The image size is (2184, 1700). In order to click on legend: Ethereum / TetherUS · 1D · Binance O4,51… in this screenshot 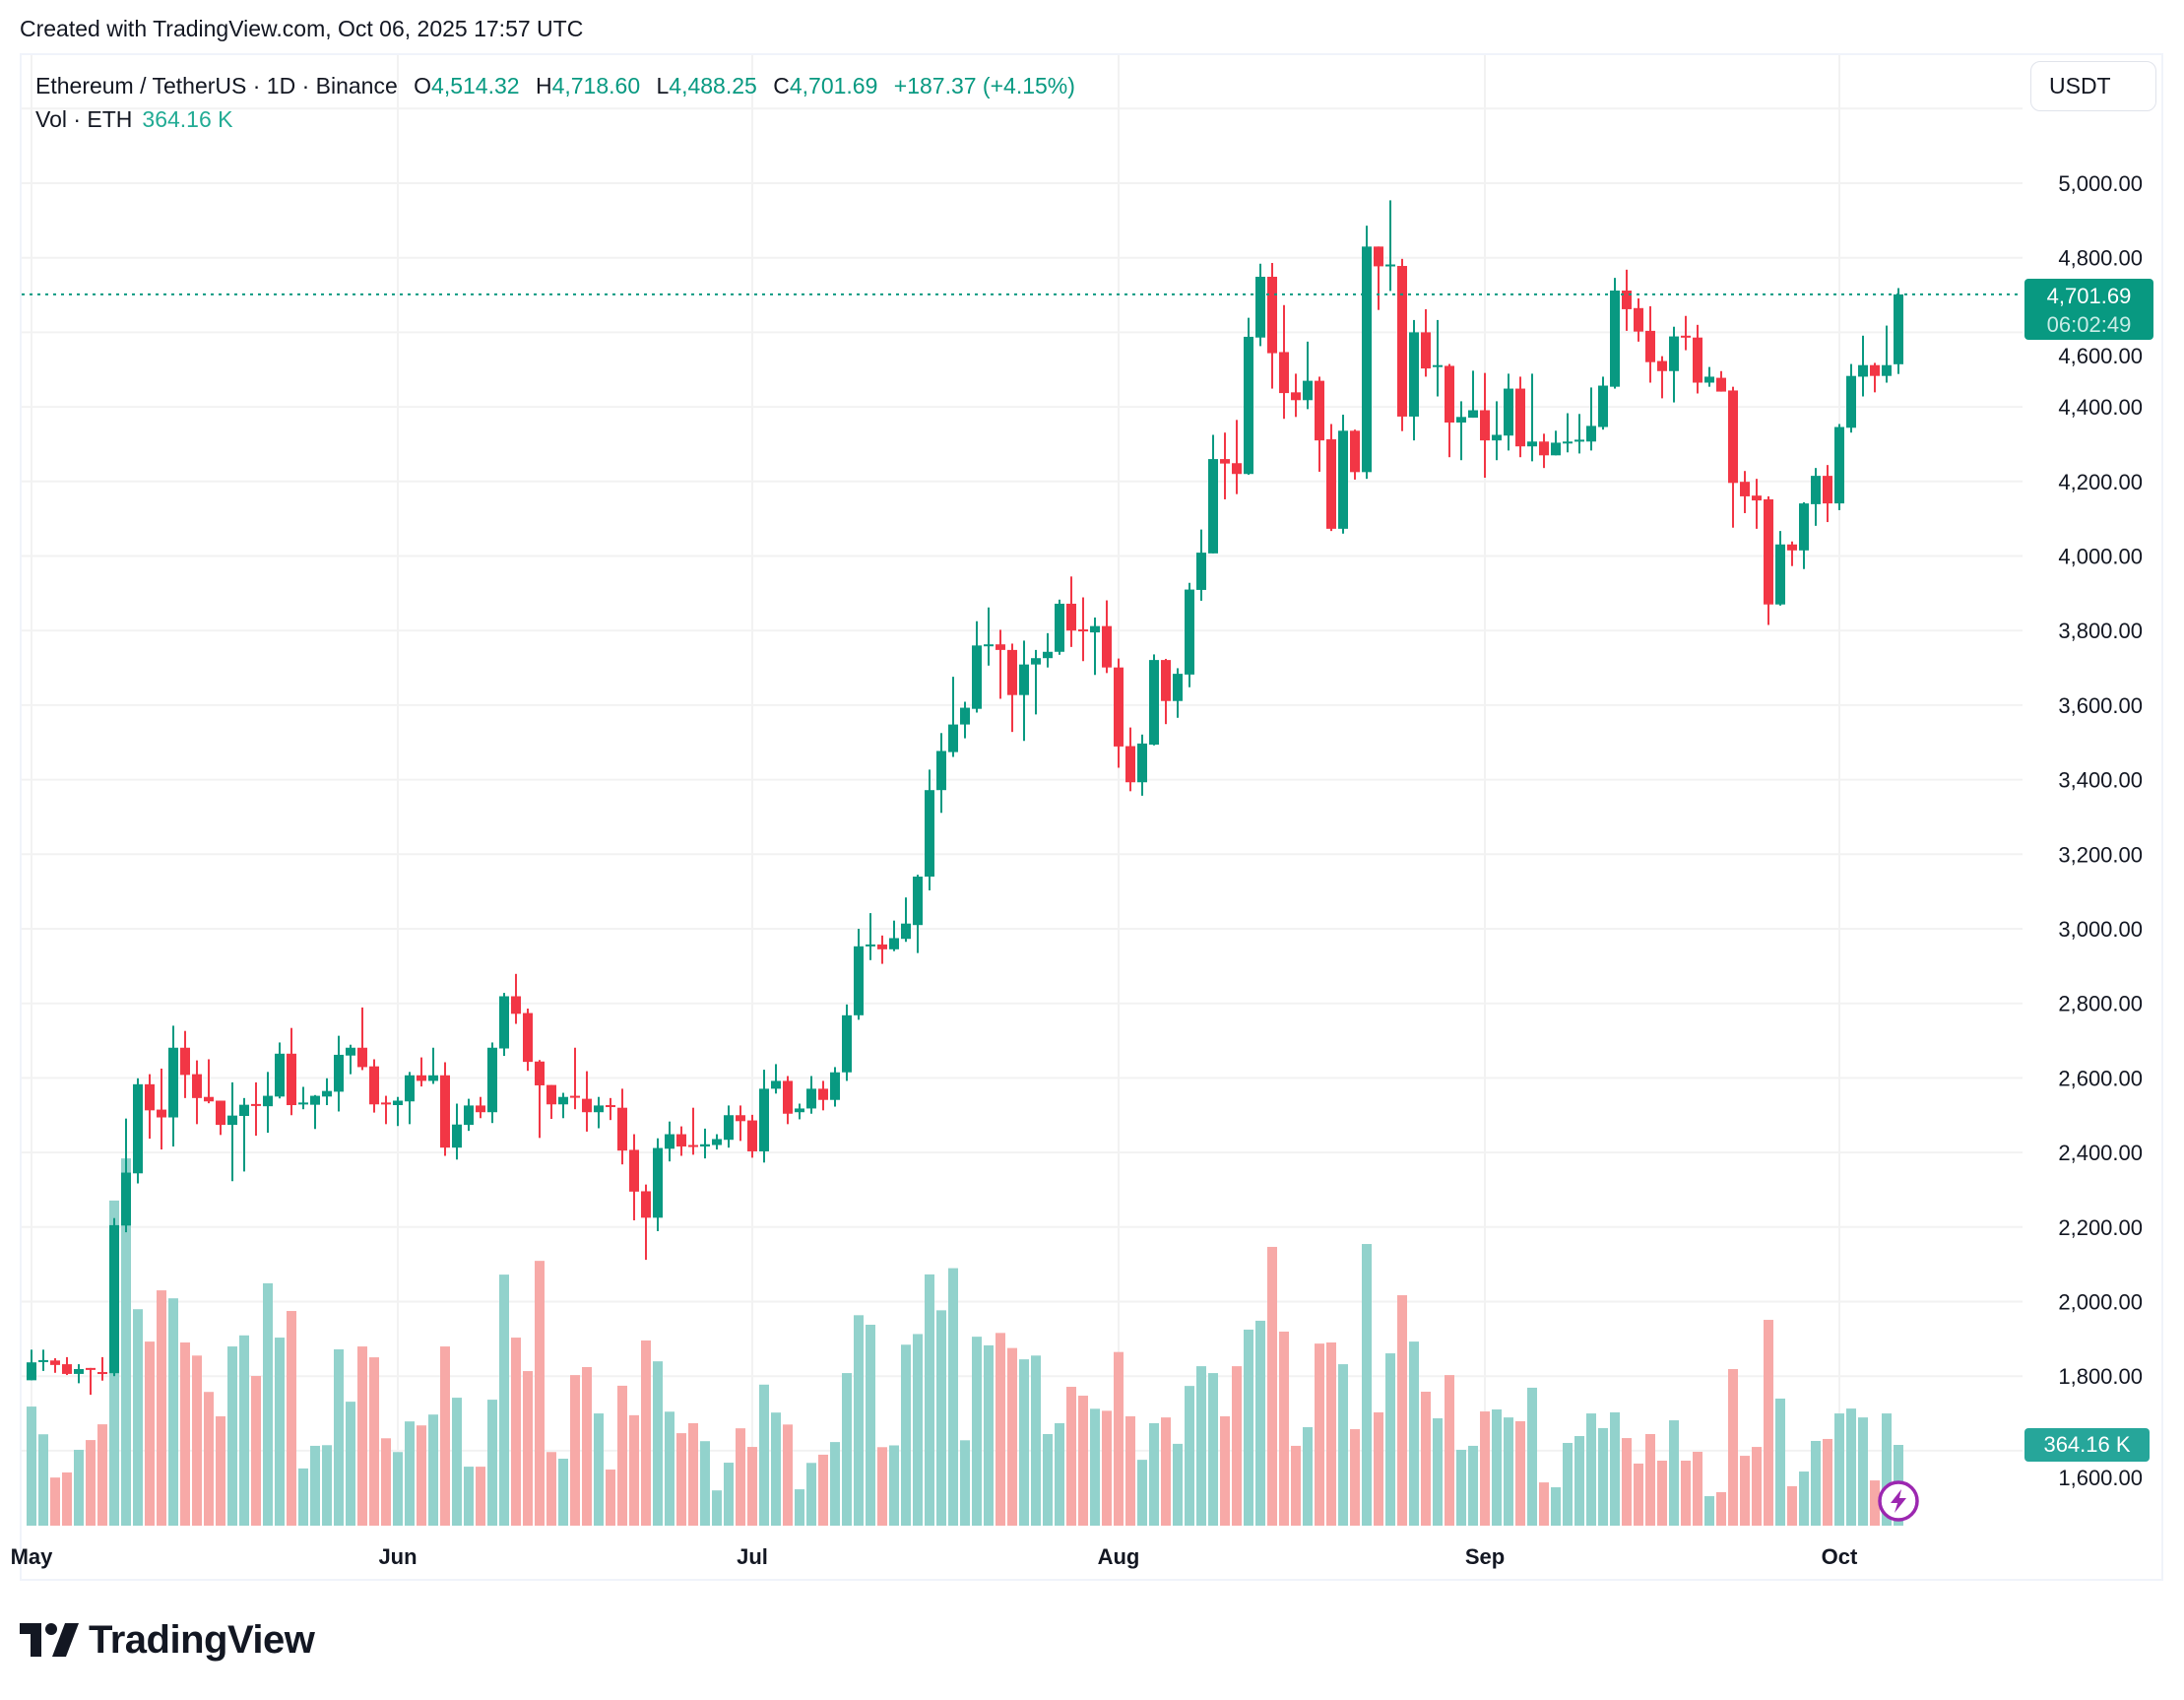, I will do `click(555, 103)`.